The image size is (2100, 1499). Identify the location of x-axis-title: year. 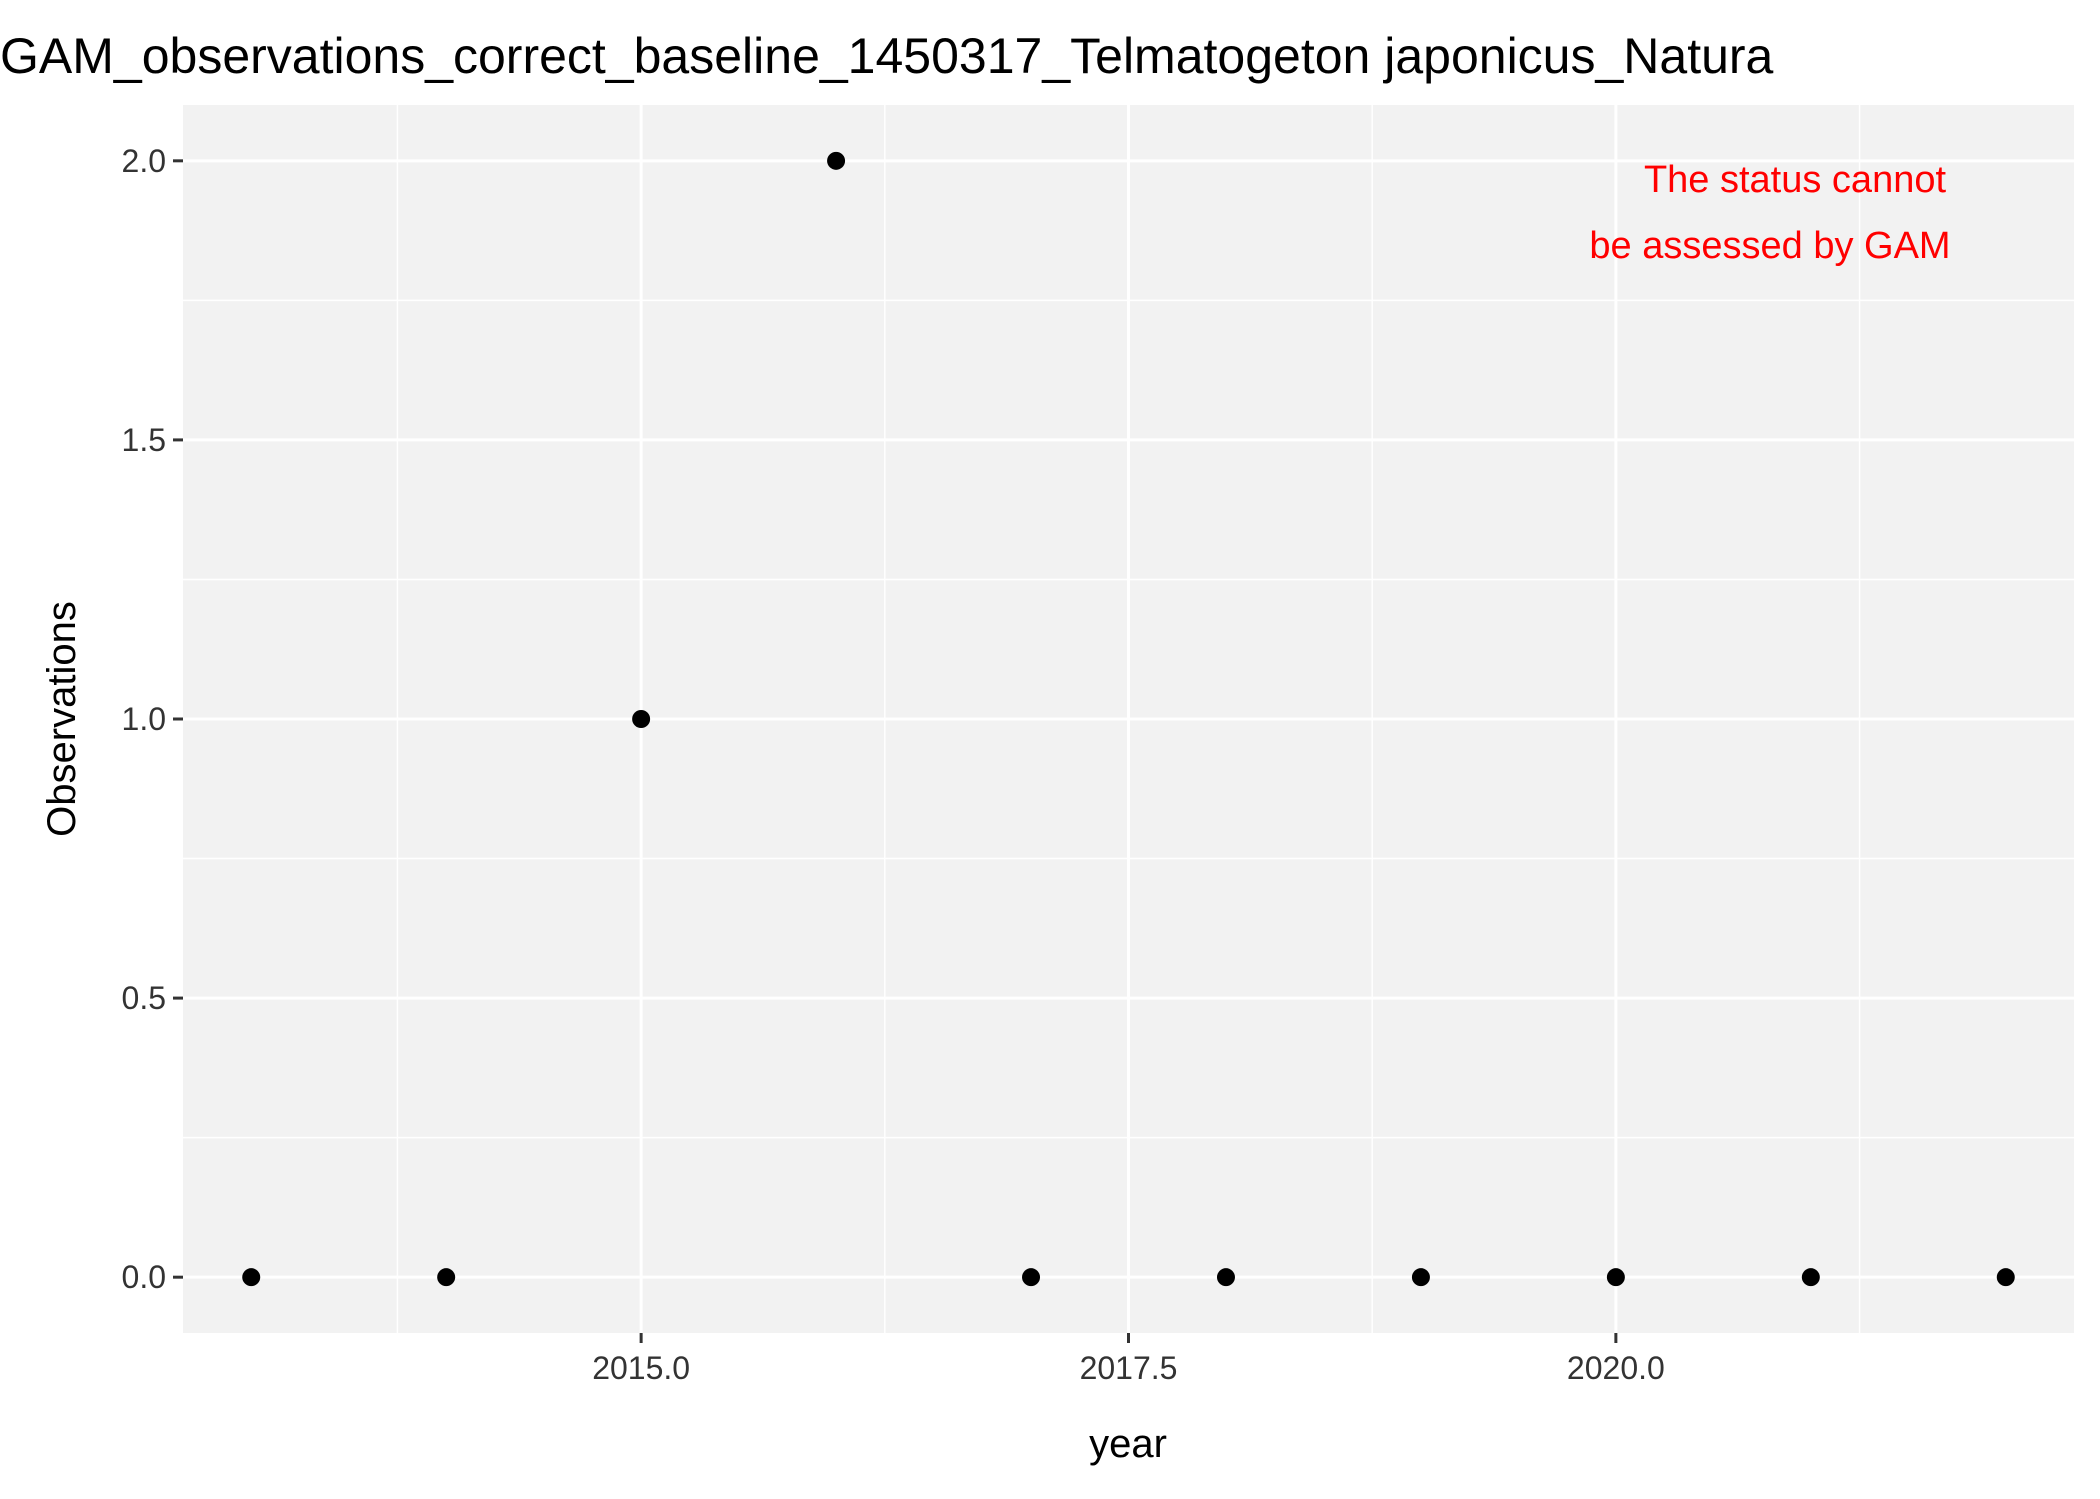
(1128, 1444).